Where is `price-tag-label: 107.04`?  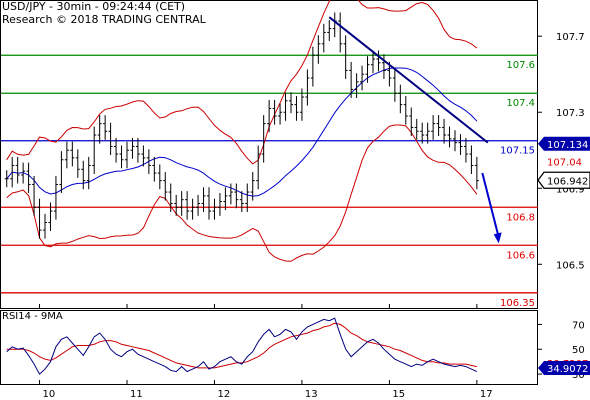
price-tag-label: 107.04 is located at coordinates (564, 163).